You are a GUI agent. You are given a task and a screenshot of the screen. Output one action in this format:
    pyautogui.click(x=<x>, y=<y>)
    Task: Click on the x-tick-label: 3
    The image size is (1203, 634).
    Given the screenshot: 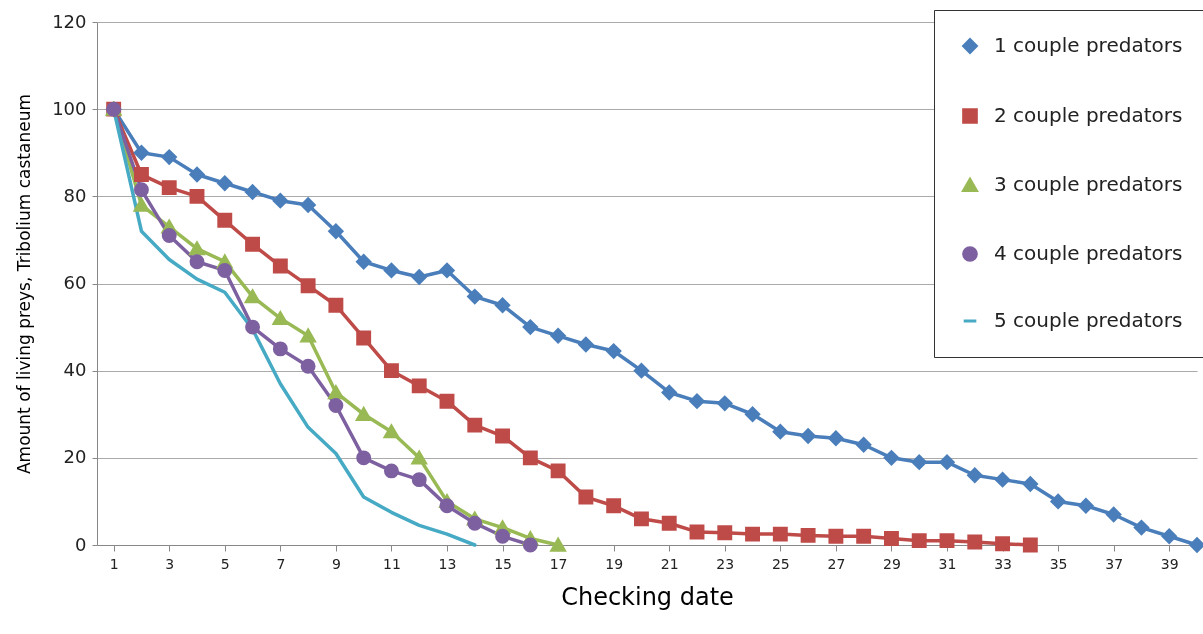 What is the action you would take?
    pyautogui.click(x=170, y=563)
    